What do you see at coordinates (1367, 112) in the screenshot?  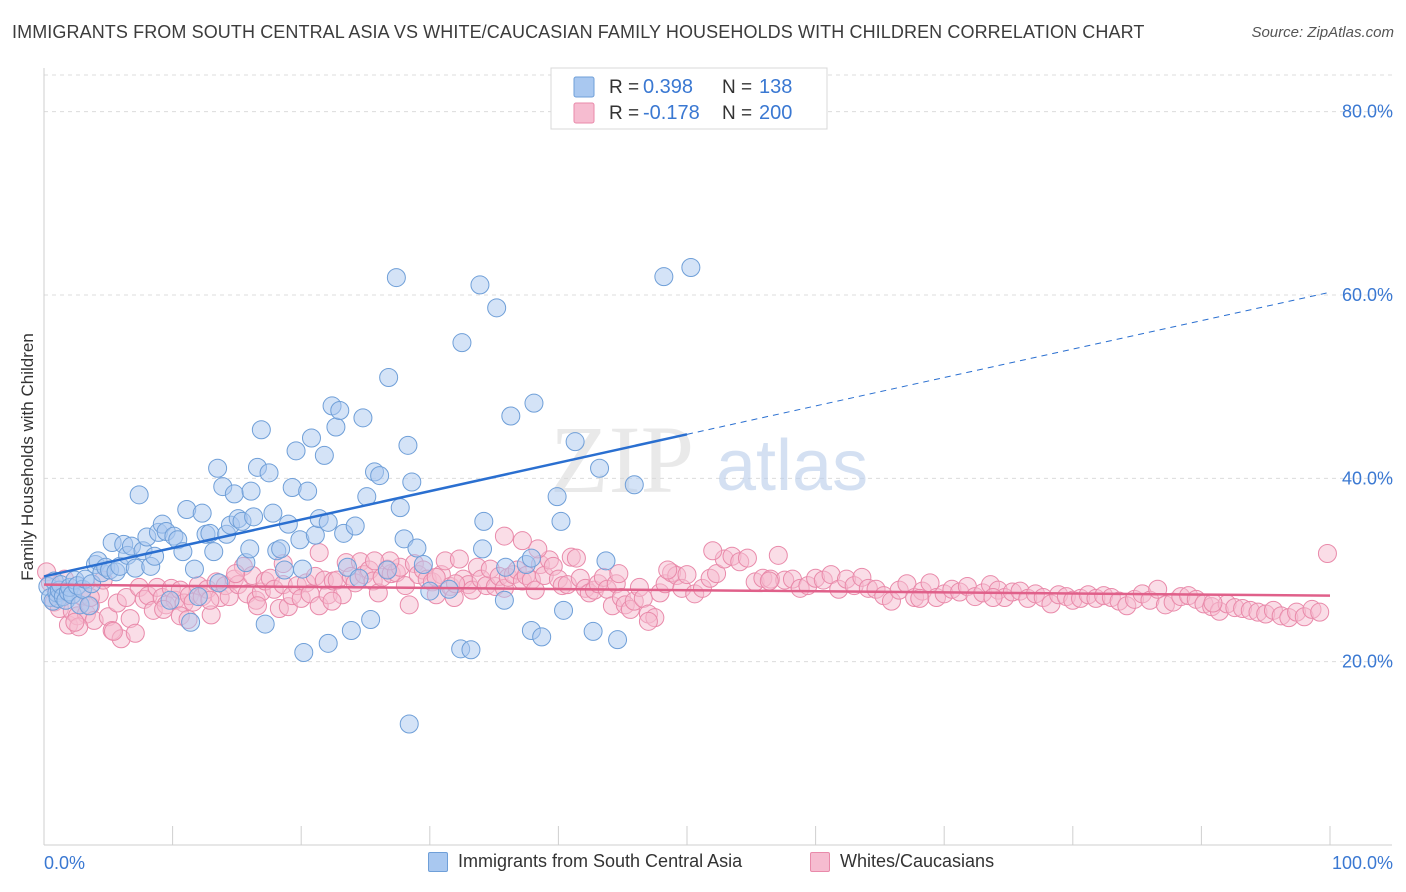 I see `y-tick-label: 80.0%` at bounding box center [1367, 112].